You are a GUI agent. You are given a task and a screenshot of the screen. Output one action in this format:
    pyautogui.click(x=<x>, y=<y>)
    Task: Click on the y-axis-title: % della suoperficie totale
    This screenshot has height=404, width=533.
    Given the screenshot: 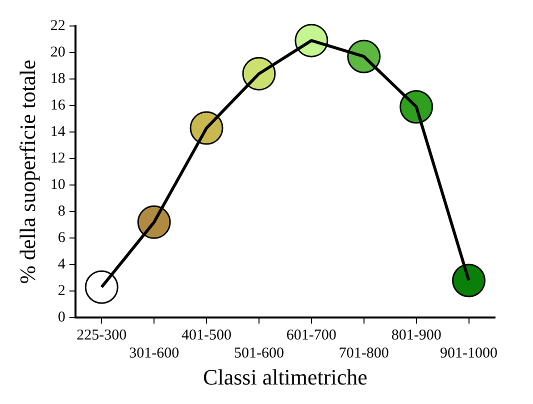 What is the action you would take?
    pyautogui.click(x=27, y=172)
    